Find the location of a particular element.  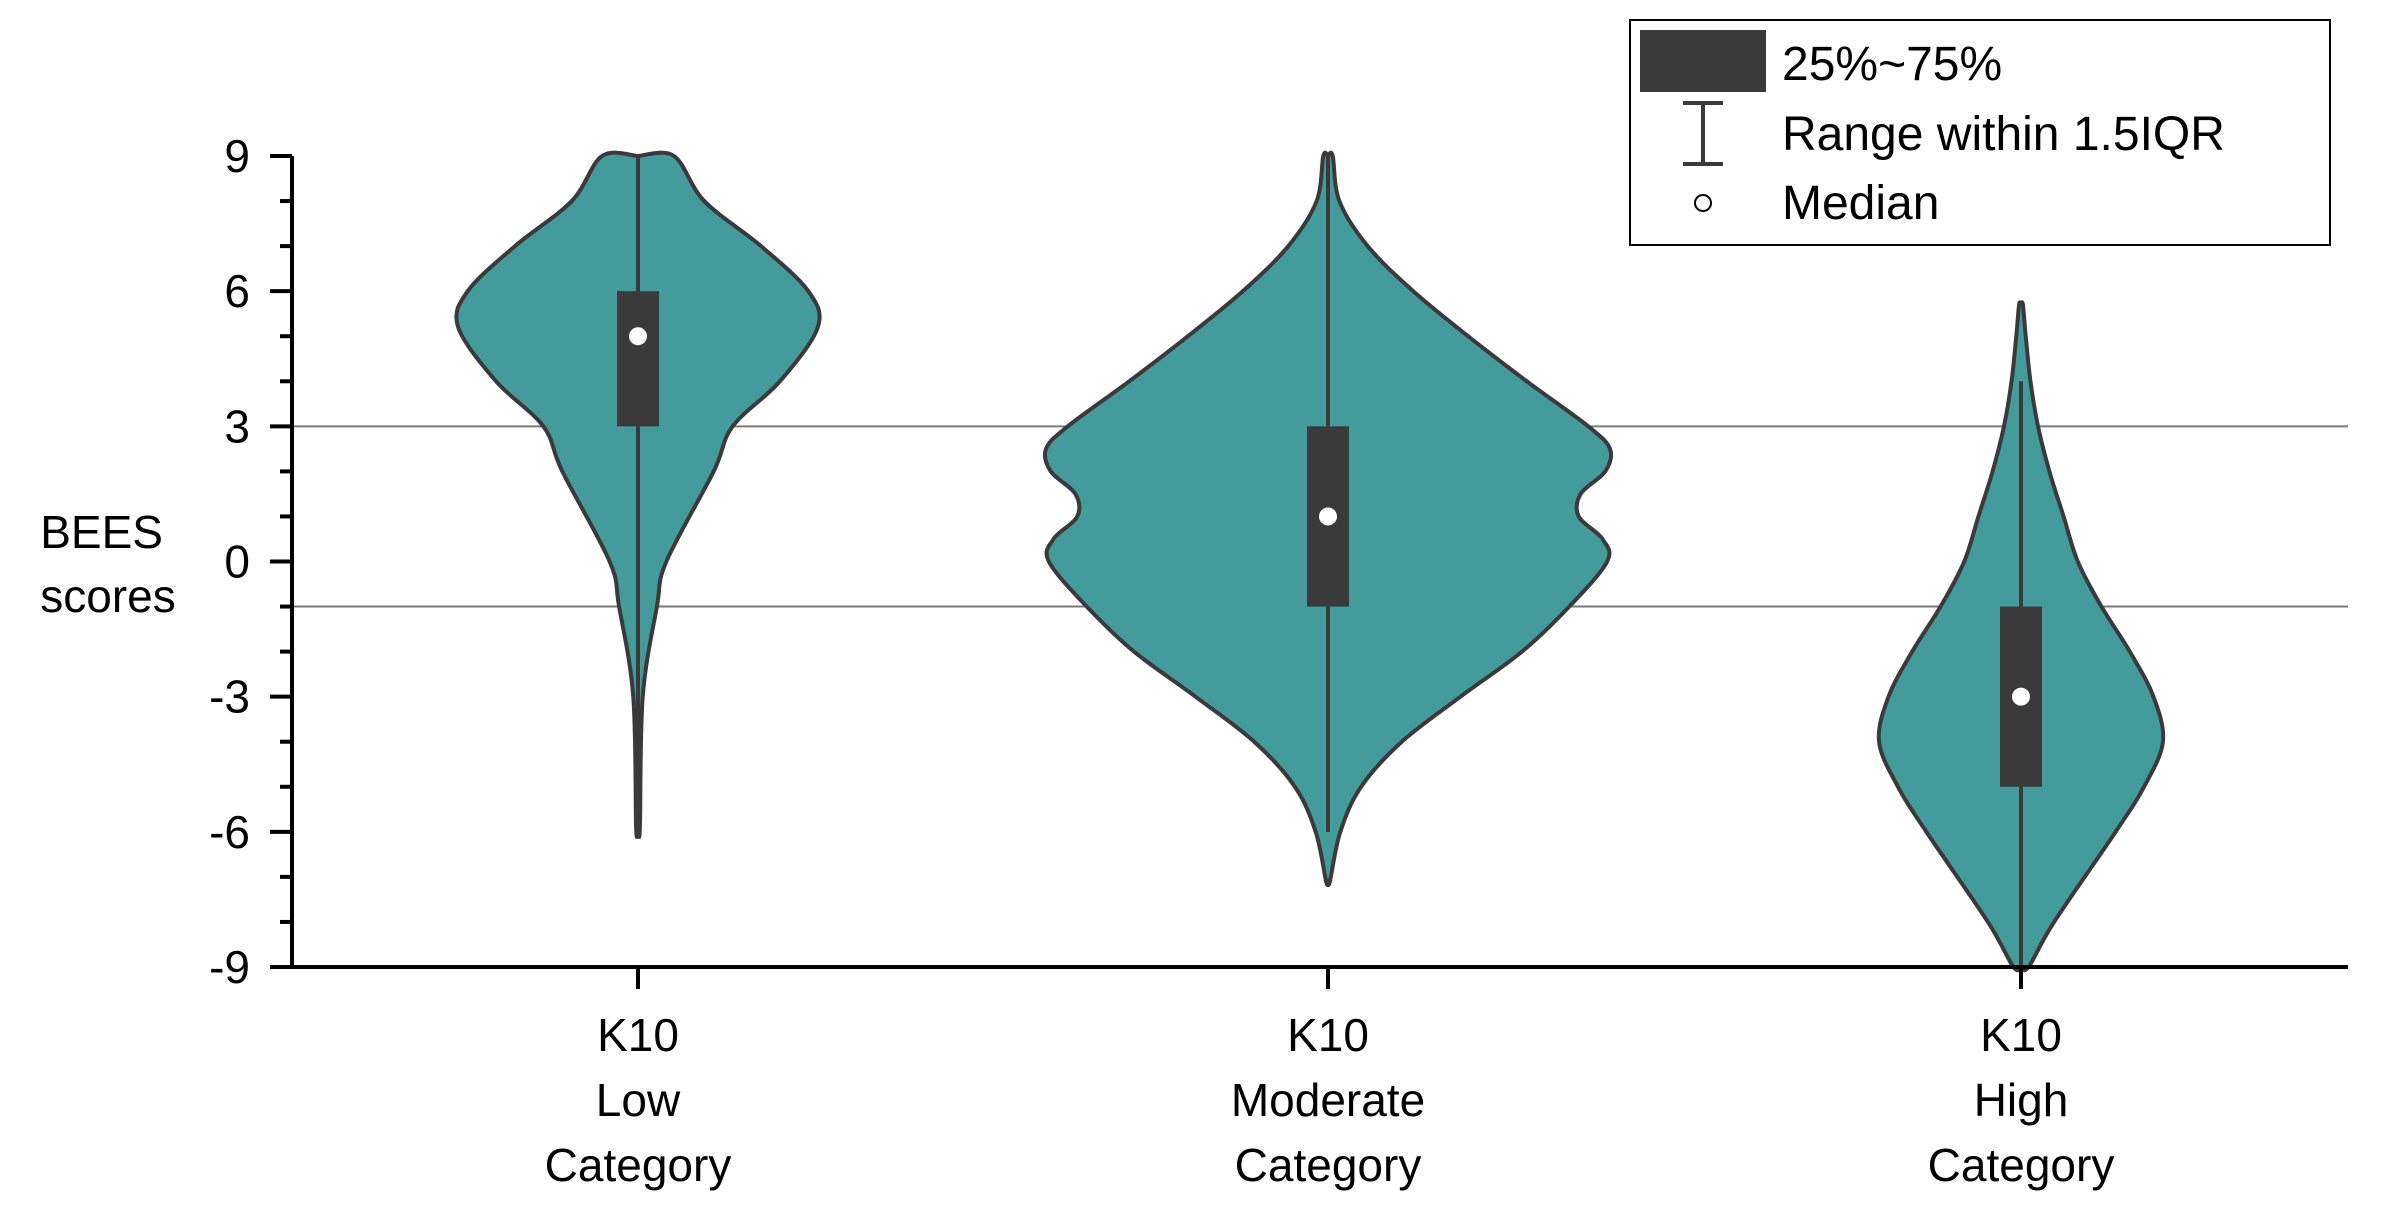

legend: 25%~75% Range within 1.5IQR Median is located at coordinates (1980, 132).